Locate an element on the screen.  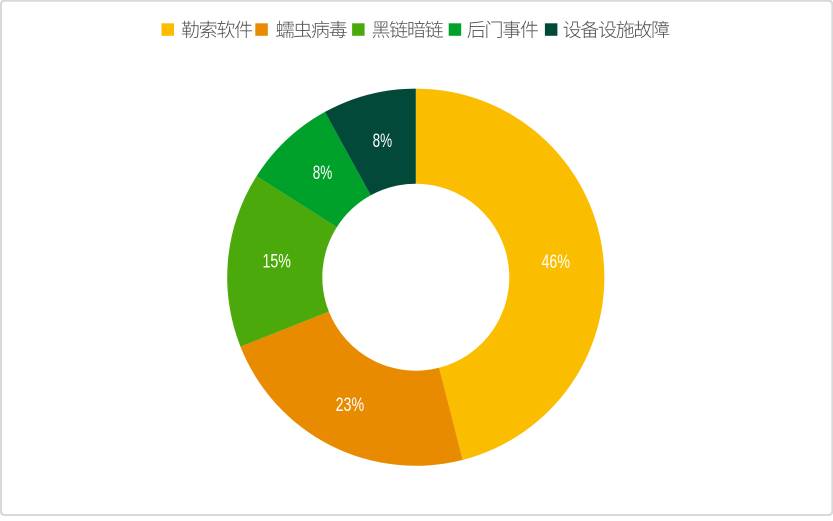
svg-text: 23% is located at coordinates (350, 405).